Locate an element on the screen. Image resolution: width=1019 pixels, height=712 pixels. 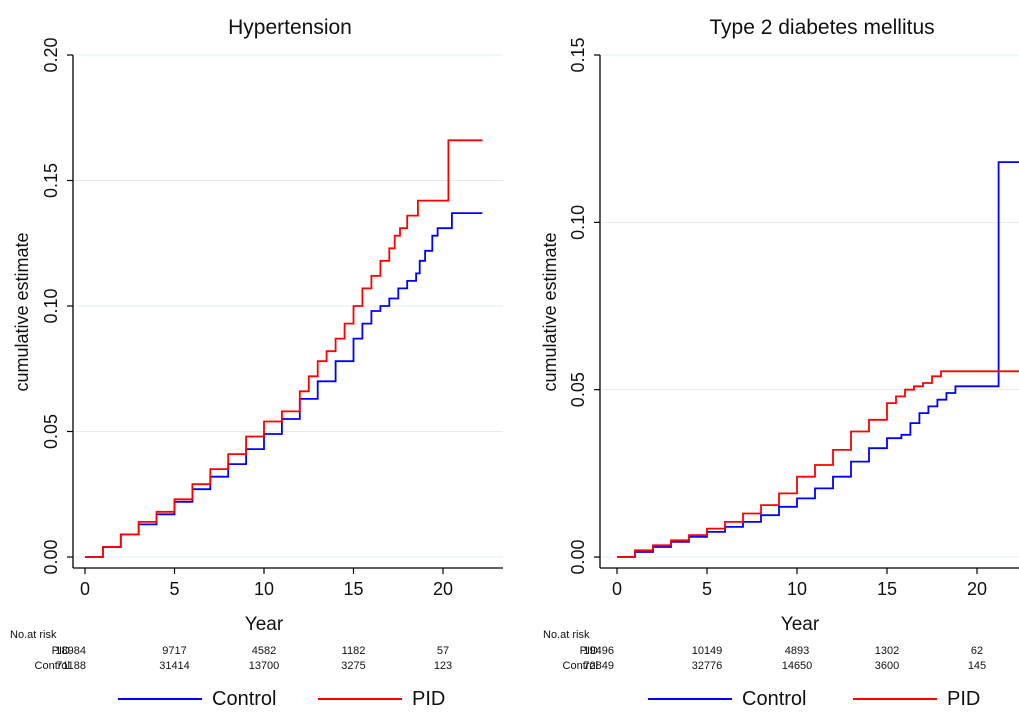
risk-cell: 57 is located at coordinates (443, 651).